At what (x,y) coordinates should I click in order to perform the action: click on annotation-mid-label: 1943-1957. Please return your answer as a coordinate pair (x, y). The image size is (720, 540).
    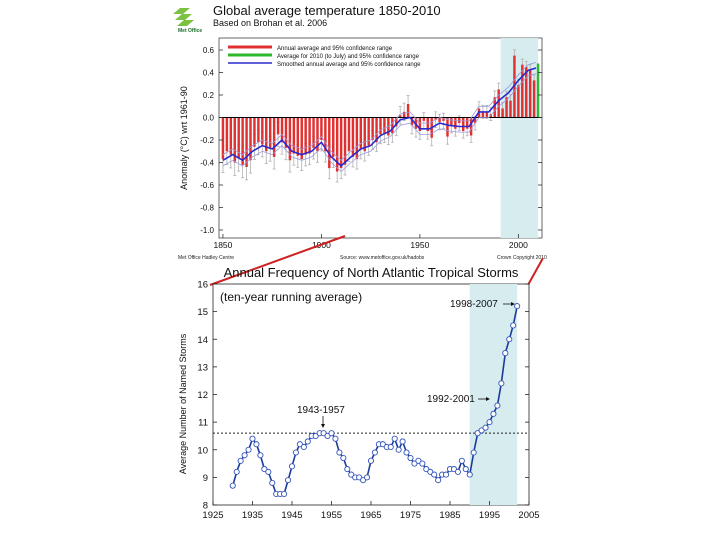
    Looking at the image, I should click on (321, 410).